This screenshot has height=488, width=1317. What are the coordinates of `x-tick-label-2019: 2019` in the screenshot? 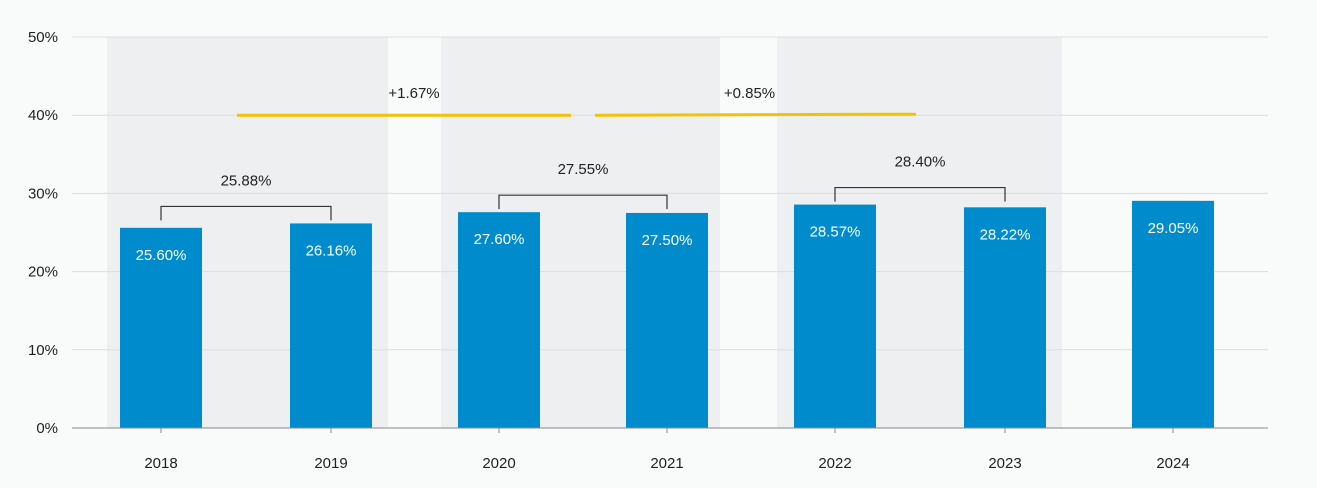 It's located at (330, 463).